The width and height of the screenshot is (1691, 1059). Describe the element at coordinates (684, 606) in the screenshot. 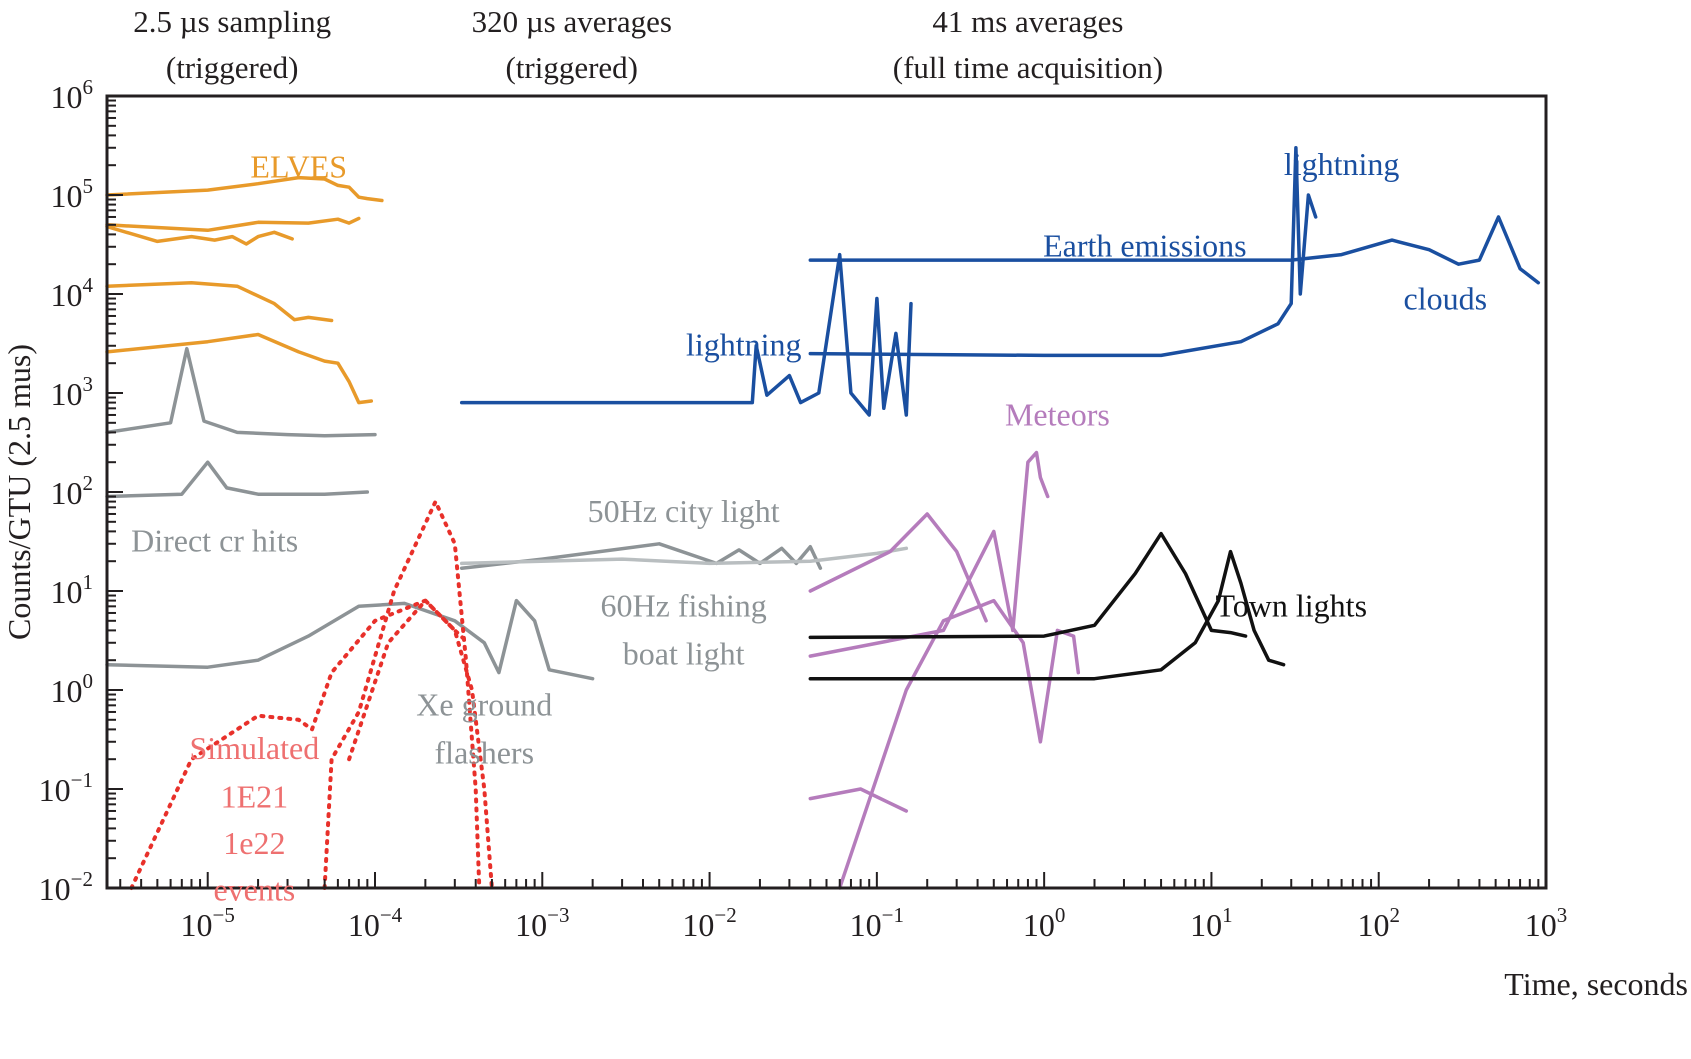

I see `annotation-60hz-fishing: 60Hz fishing` at that location.